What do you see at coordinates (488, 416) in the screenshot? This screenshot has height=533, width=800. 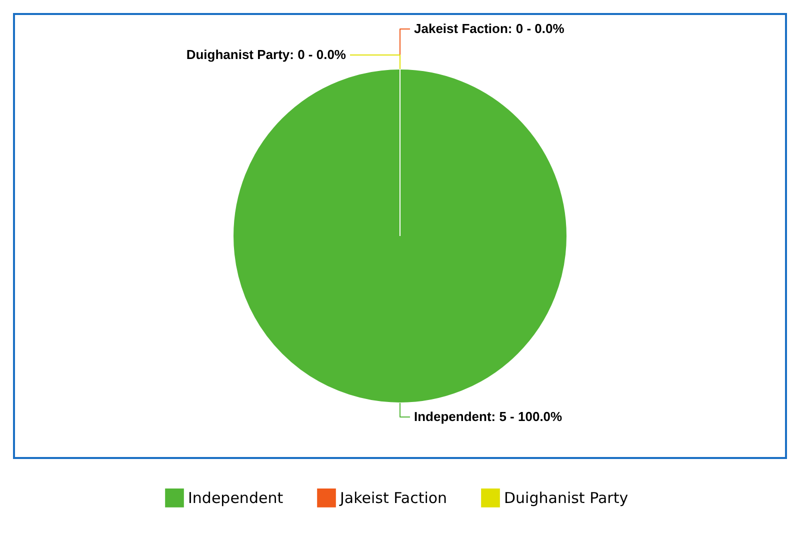 I see `data-label: Independent: 5 - 100.0%` at bounding box center [488, 416].